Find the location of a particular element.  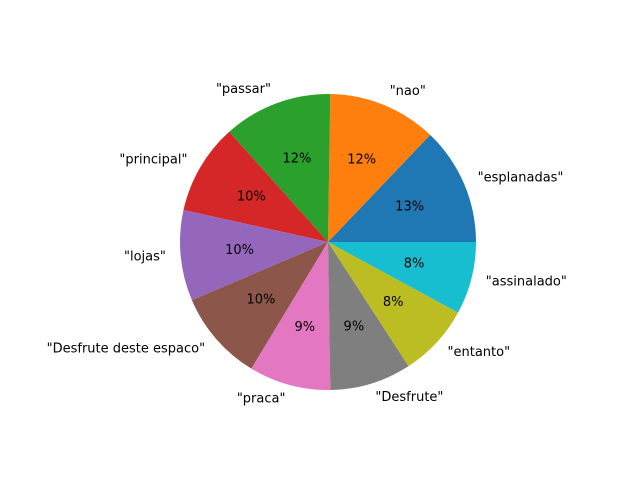

pie-category-label-2: "passar" is located at coordinates (243, 89).